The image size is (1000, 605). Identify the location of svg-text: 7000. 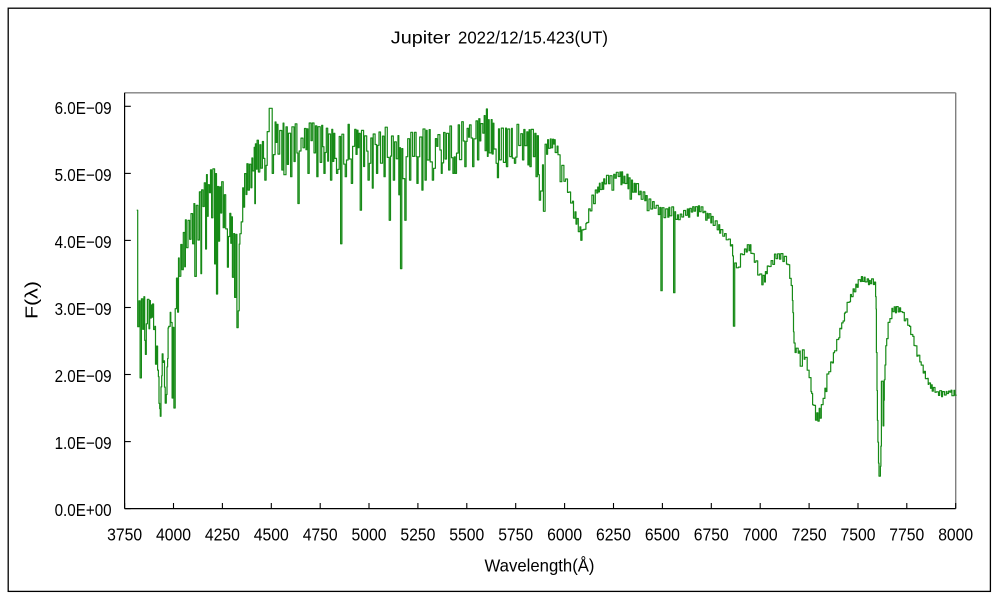
(760, 535).